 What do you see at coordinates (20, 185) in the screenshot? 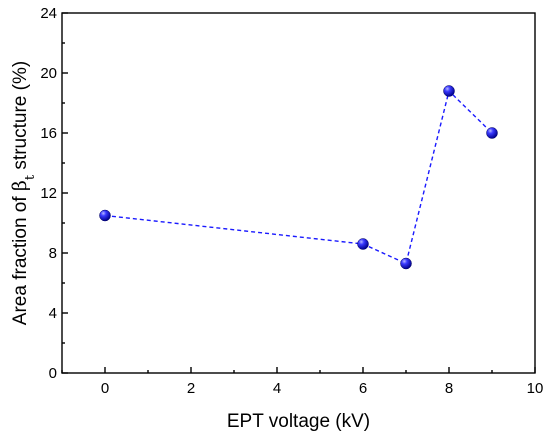
I see `y-axis-title-symbol: β` at bounding box center [20, 185].